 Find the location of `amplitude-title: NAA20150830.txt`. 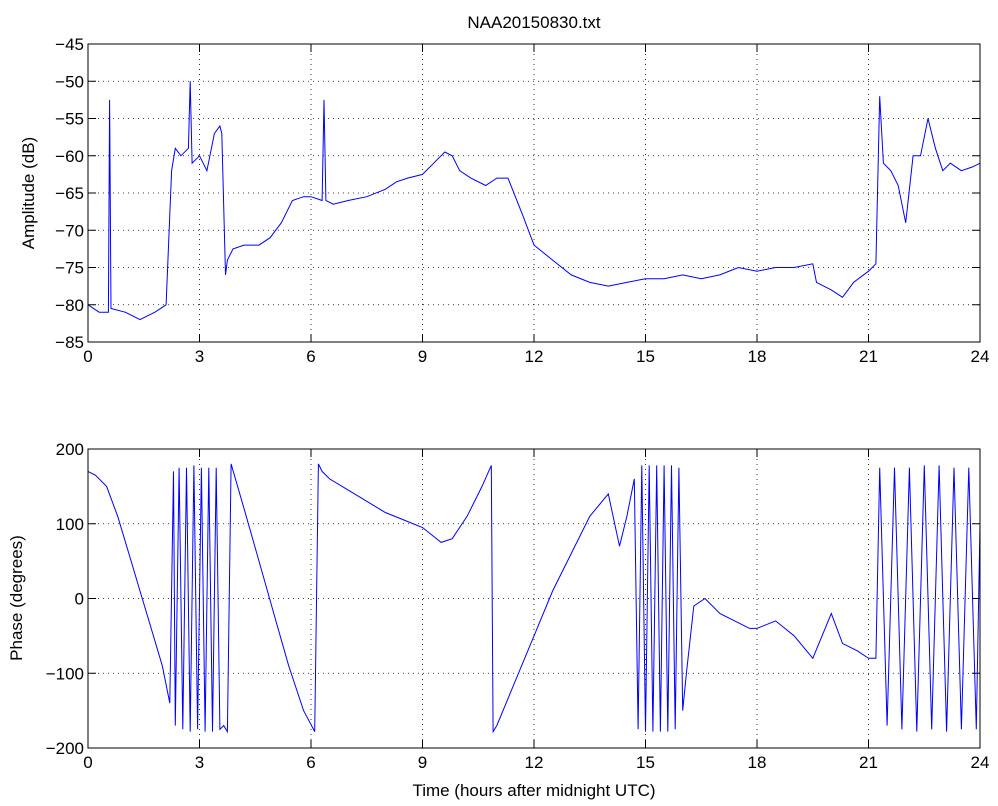

amplitude-title: NAA20150830.txt is located at coordinates (534, 22).